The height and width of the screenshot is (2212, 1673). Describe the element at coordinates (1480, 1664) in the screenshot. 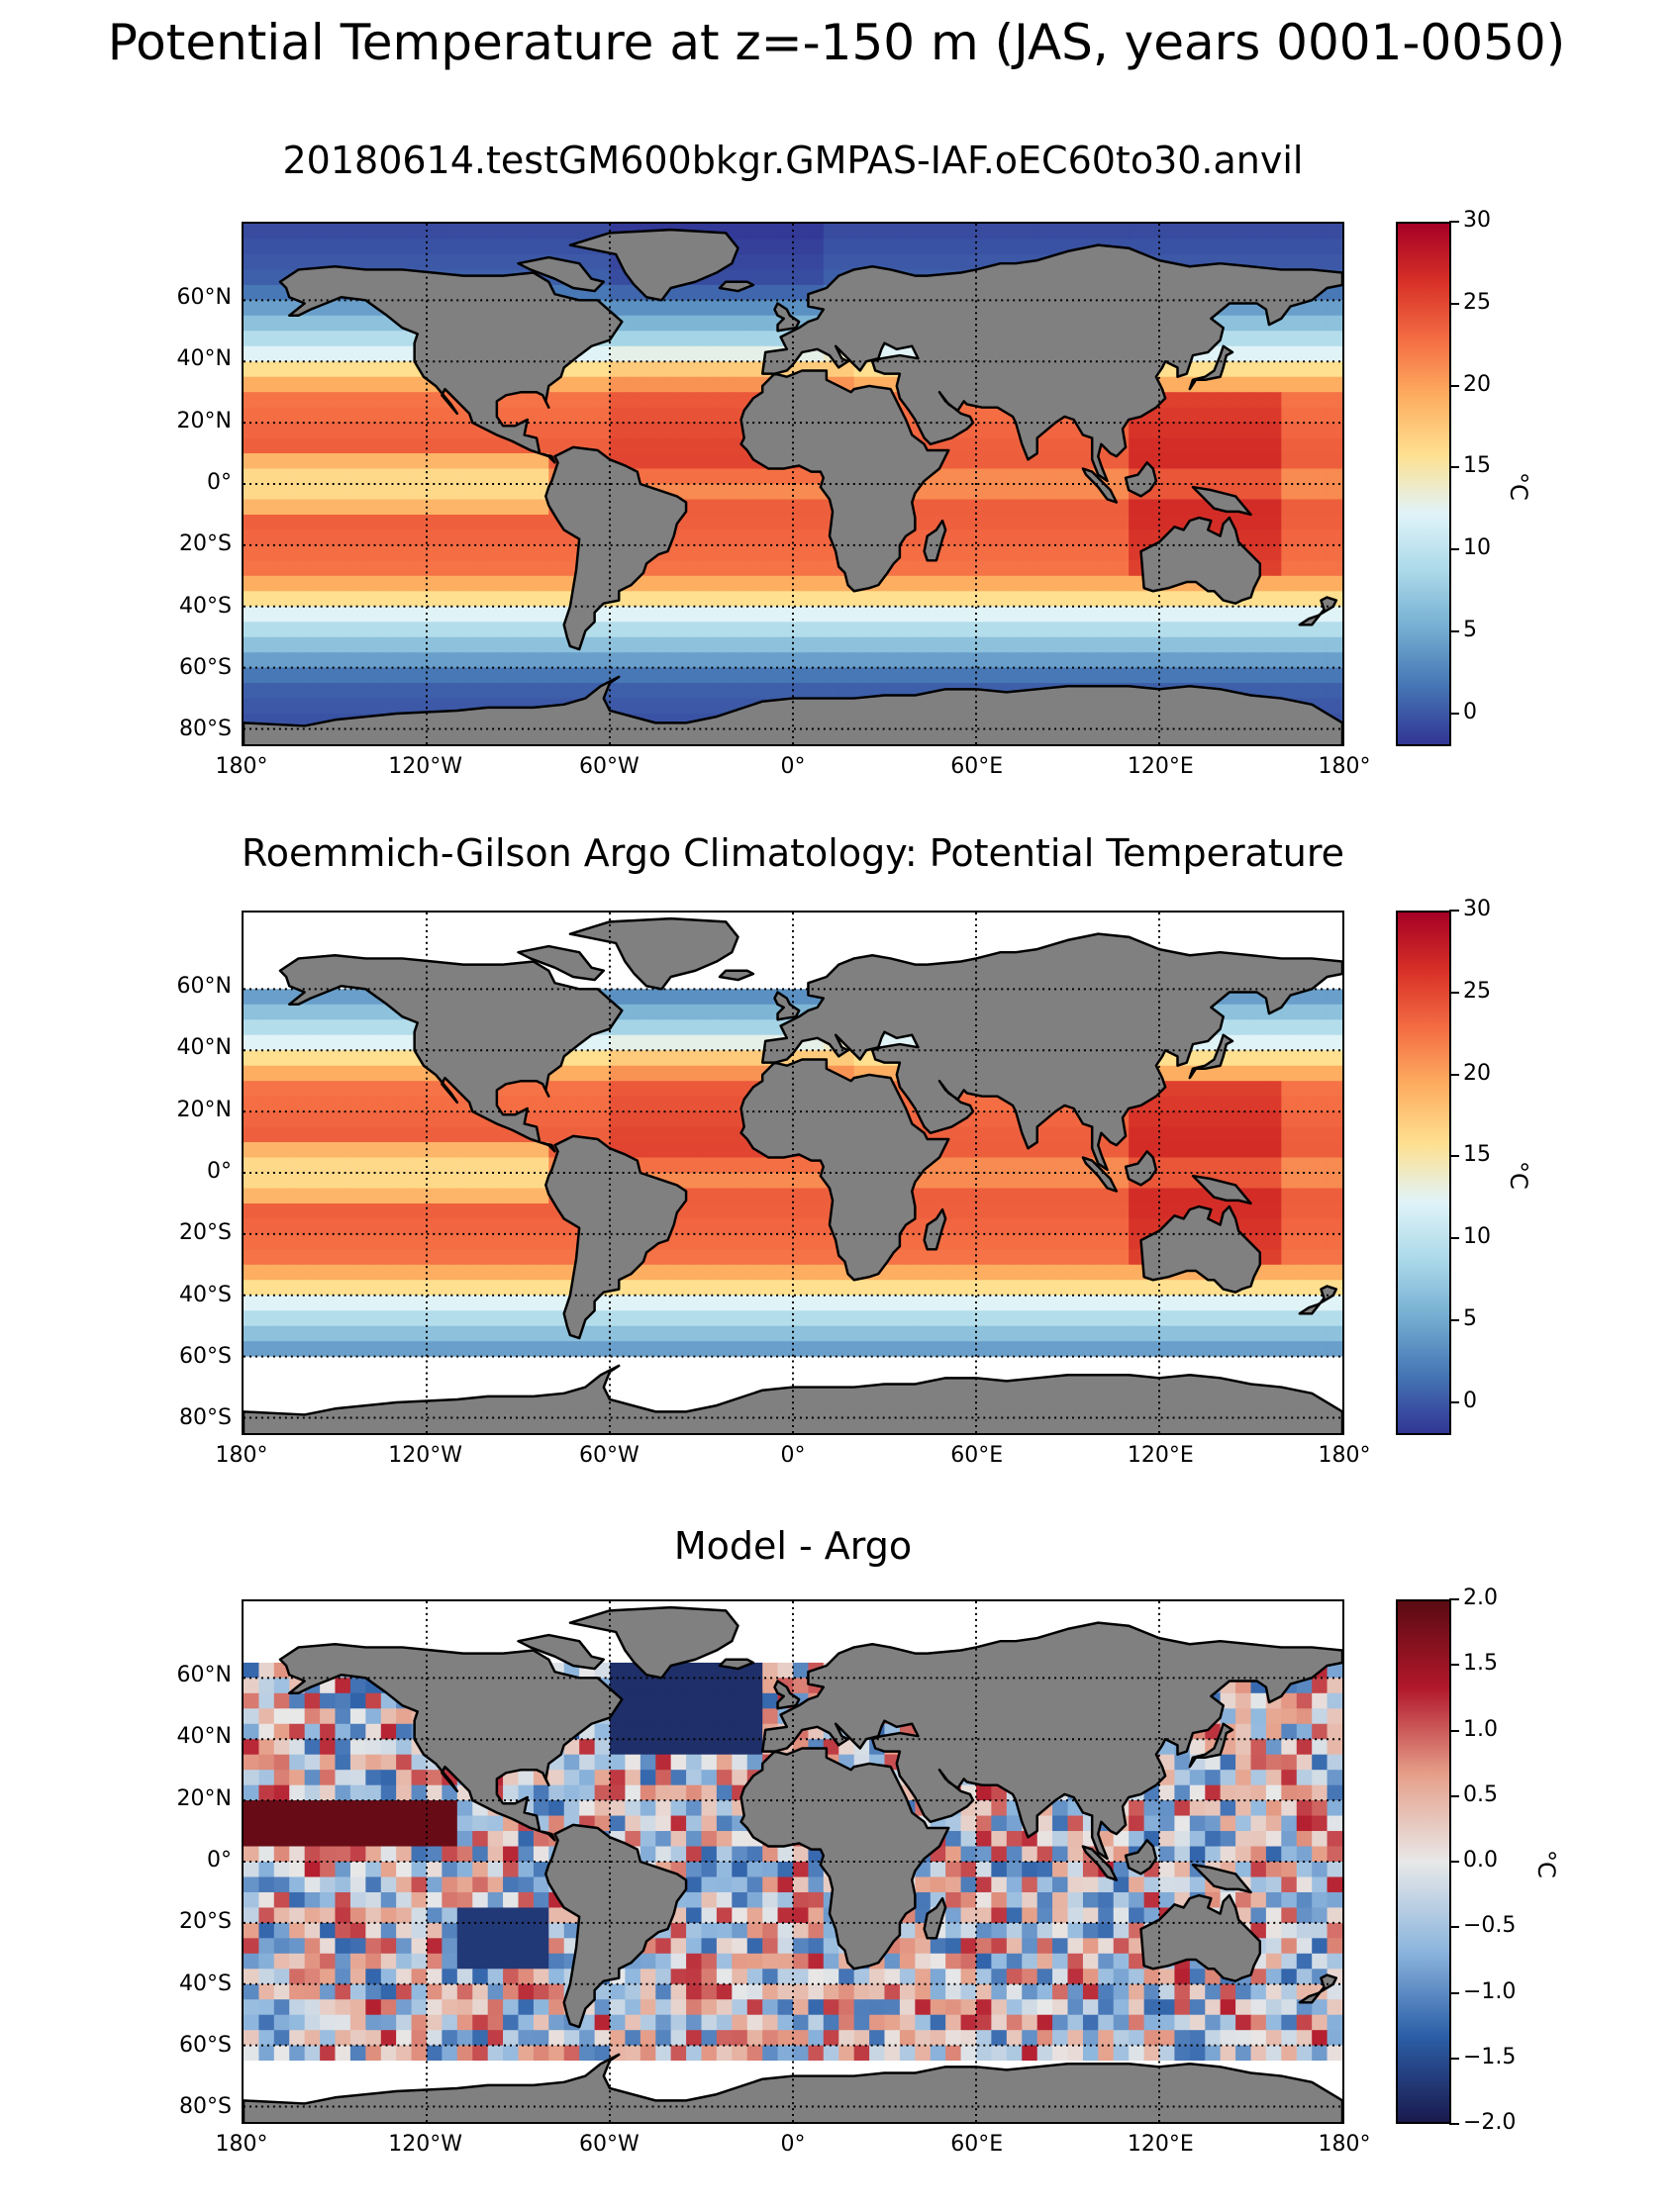

I see `colorbar-tick-label: 1.5` at that location.